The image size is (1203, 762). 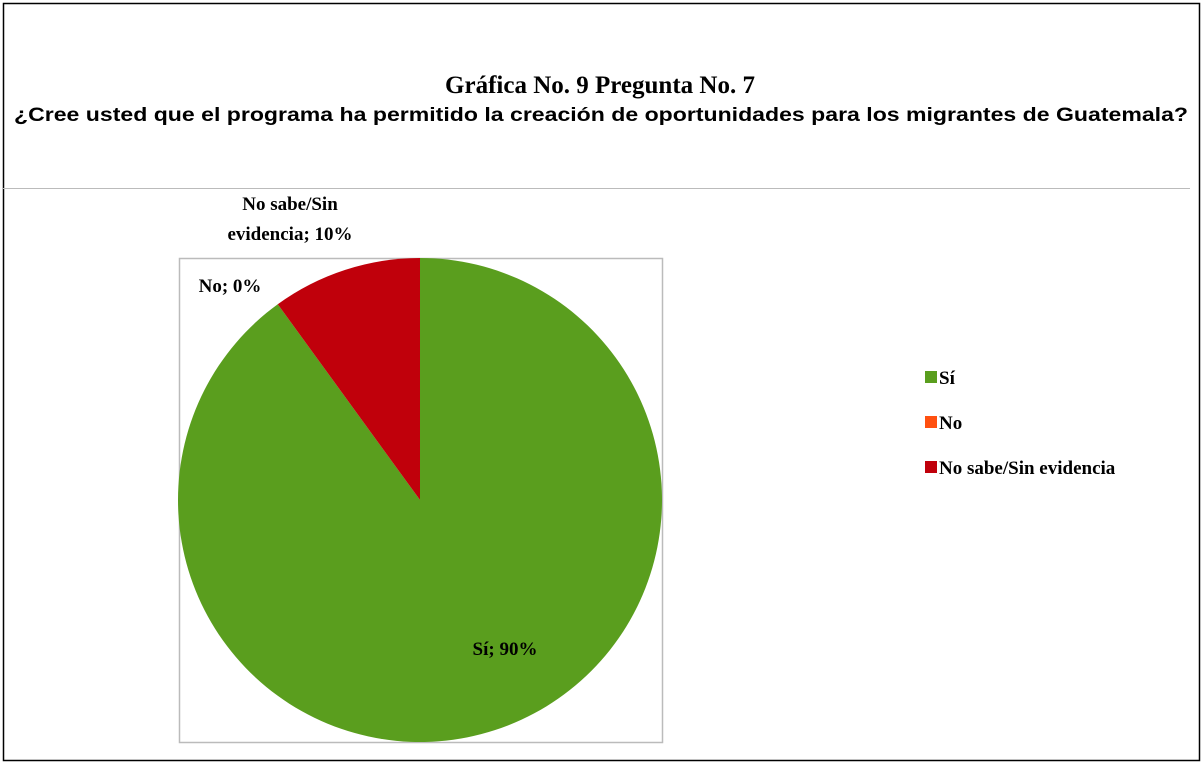 What do you see at coordinates (600, 85) in the screenshot?
I see `chart-title: Gráfica No. 9 Pregunta No. 7` at bounding box center [600, 85].